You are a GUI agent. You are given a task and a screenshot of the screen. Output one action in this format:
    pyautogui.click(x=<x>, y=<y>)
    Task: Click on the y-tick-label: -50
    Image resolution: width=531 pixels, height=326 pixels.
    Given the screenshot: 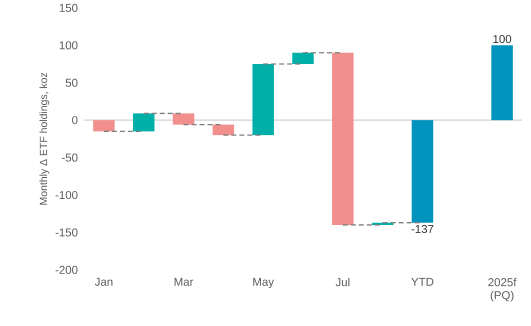 What is the action you would take?
    pyautogui.click(x=70, y=157)
    